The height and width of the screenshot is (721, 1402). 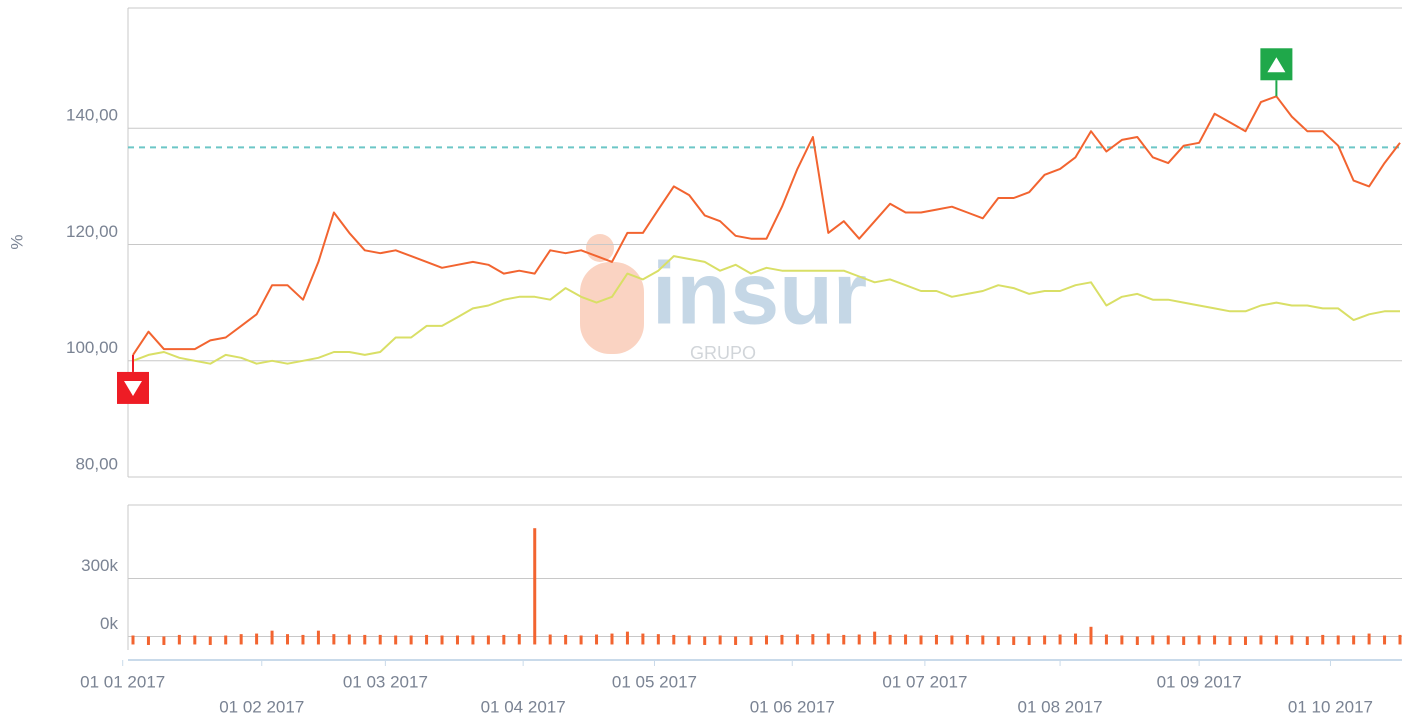 I want to click on x-tick-label: 01 03 2017, so click(x=385, y=681).